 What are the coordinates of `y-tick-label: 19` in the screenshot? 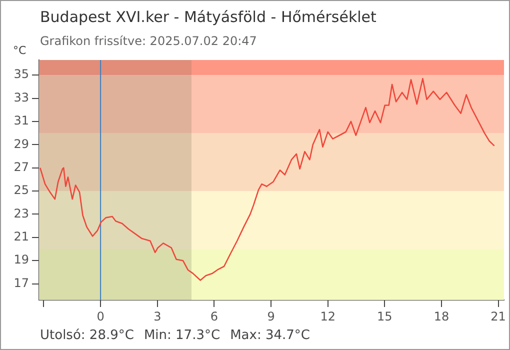 It's located at (21, 259).